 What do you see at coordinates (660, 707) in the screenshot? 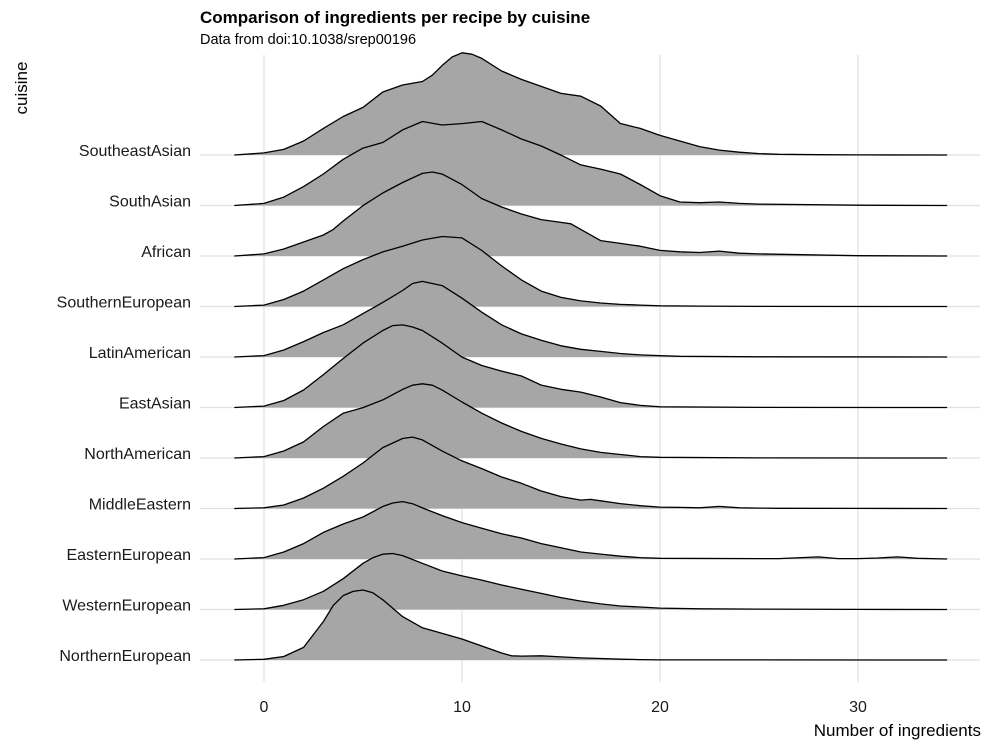
I see `x-tick-label: 20` at bounding box center [660, 707].